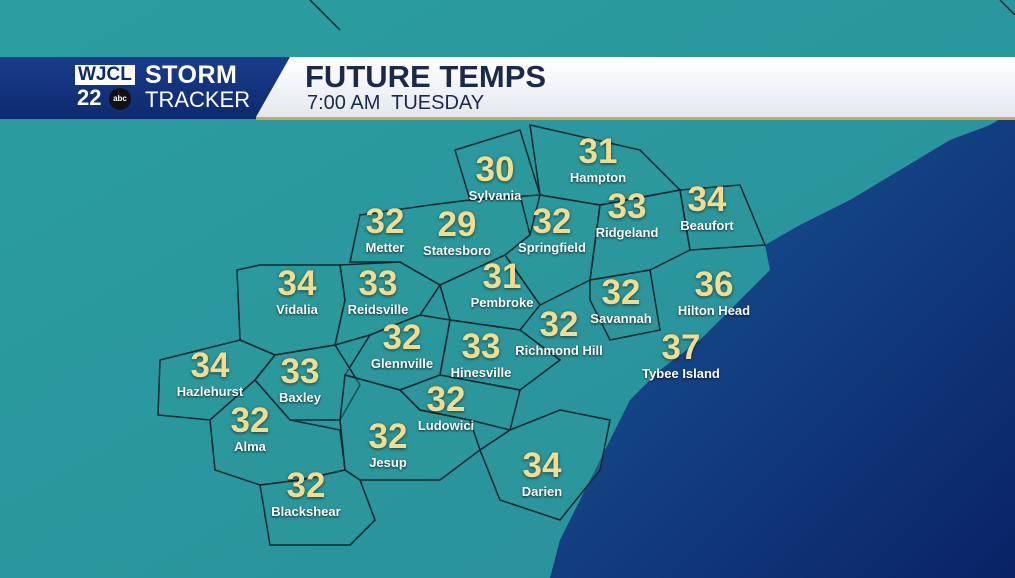 The width and height of the screenshot is (1015, 578). I want to click on city-name: Springfield, so click(552, 247).